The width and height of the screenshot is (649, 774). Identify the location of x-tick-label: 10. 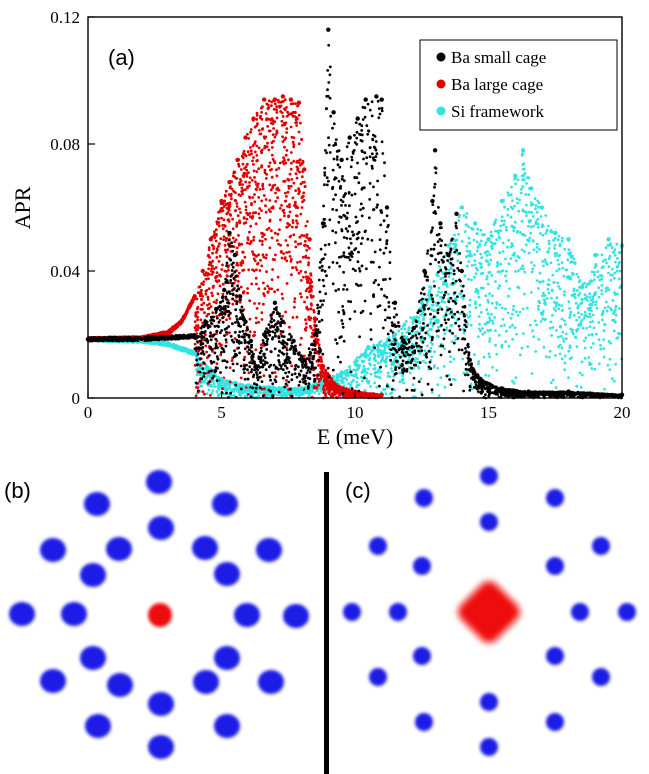
(355, 412).